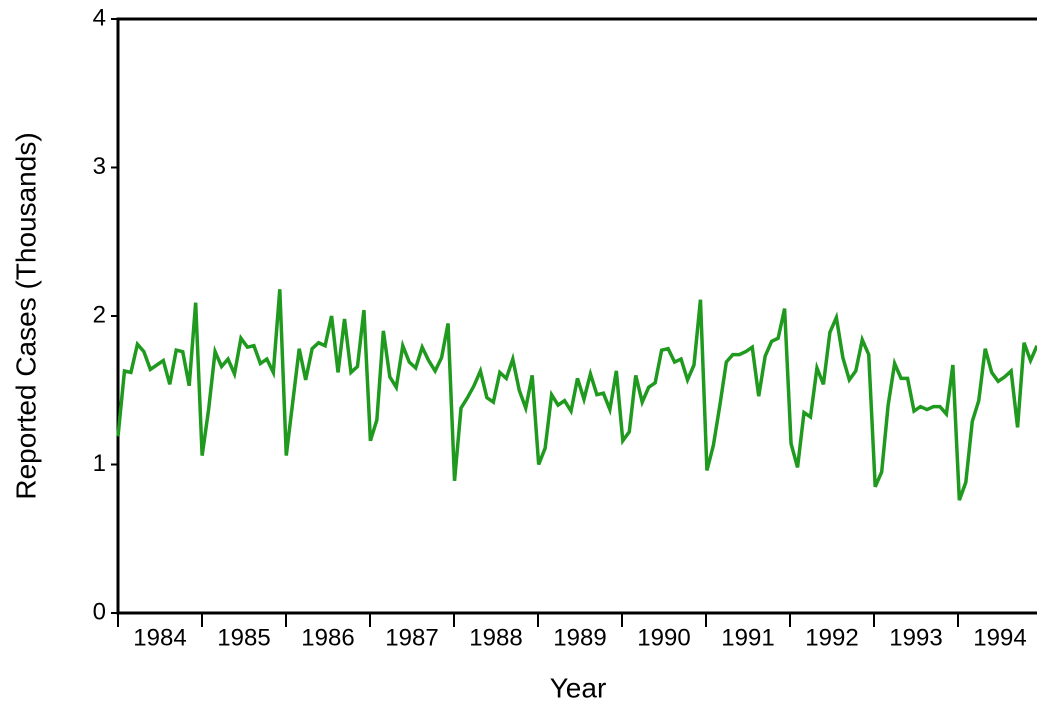 The height and width of the screenshot is (706, 1037). What do you see at coordinates (999, 637) in the screenshot?
I see `x-tick-label: 1994` at bounding box center [999, 637].